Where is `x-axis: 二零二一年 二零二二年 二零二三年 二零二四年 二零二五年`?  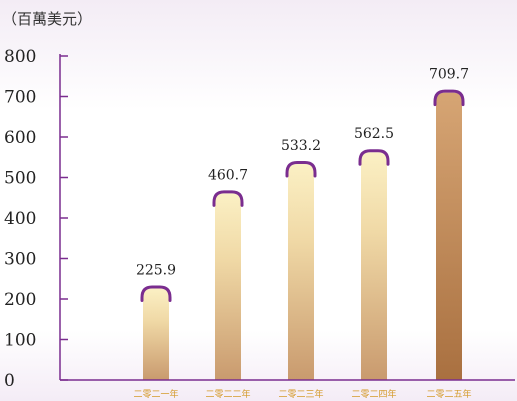
x-axis: 二零二一年 二零二二年 二零二三年 二零二四年 二零二五年 is located at coordinates (287, 389).